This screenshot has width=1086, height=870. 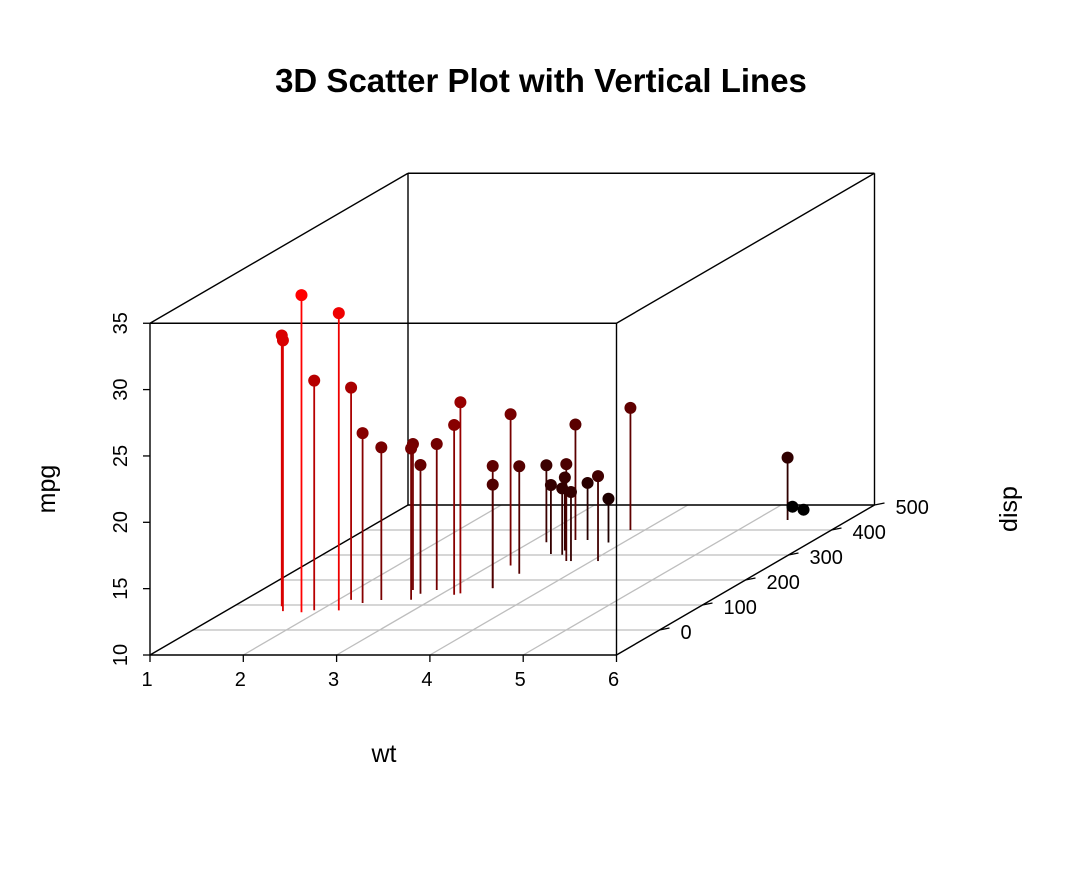 I want to click on y-tick-label: 200, so click(x=783, y=583).